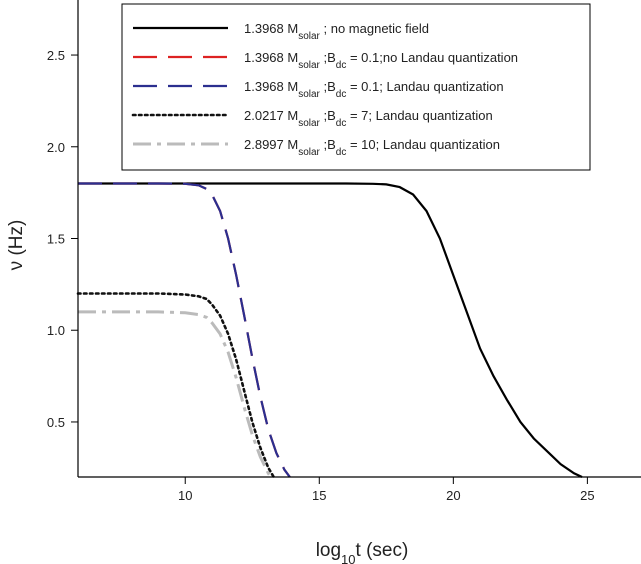 This screenshot has width=641, height=564. What do you see at coordinates (56, 330) in the screenshot?
I see `y-tick-label: 1.0` at bounding box center [56, 330].